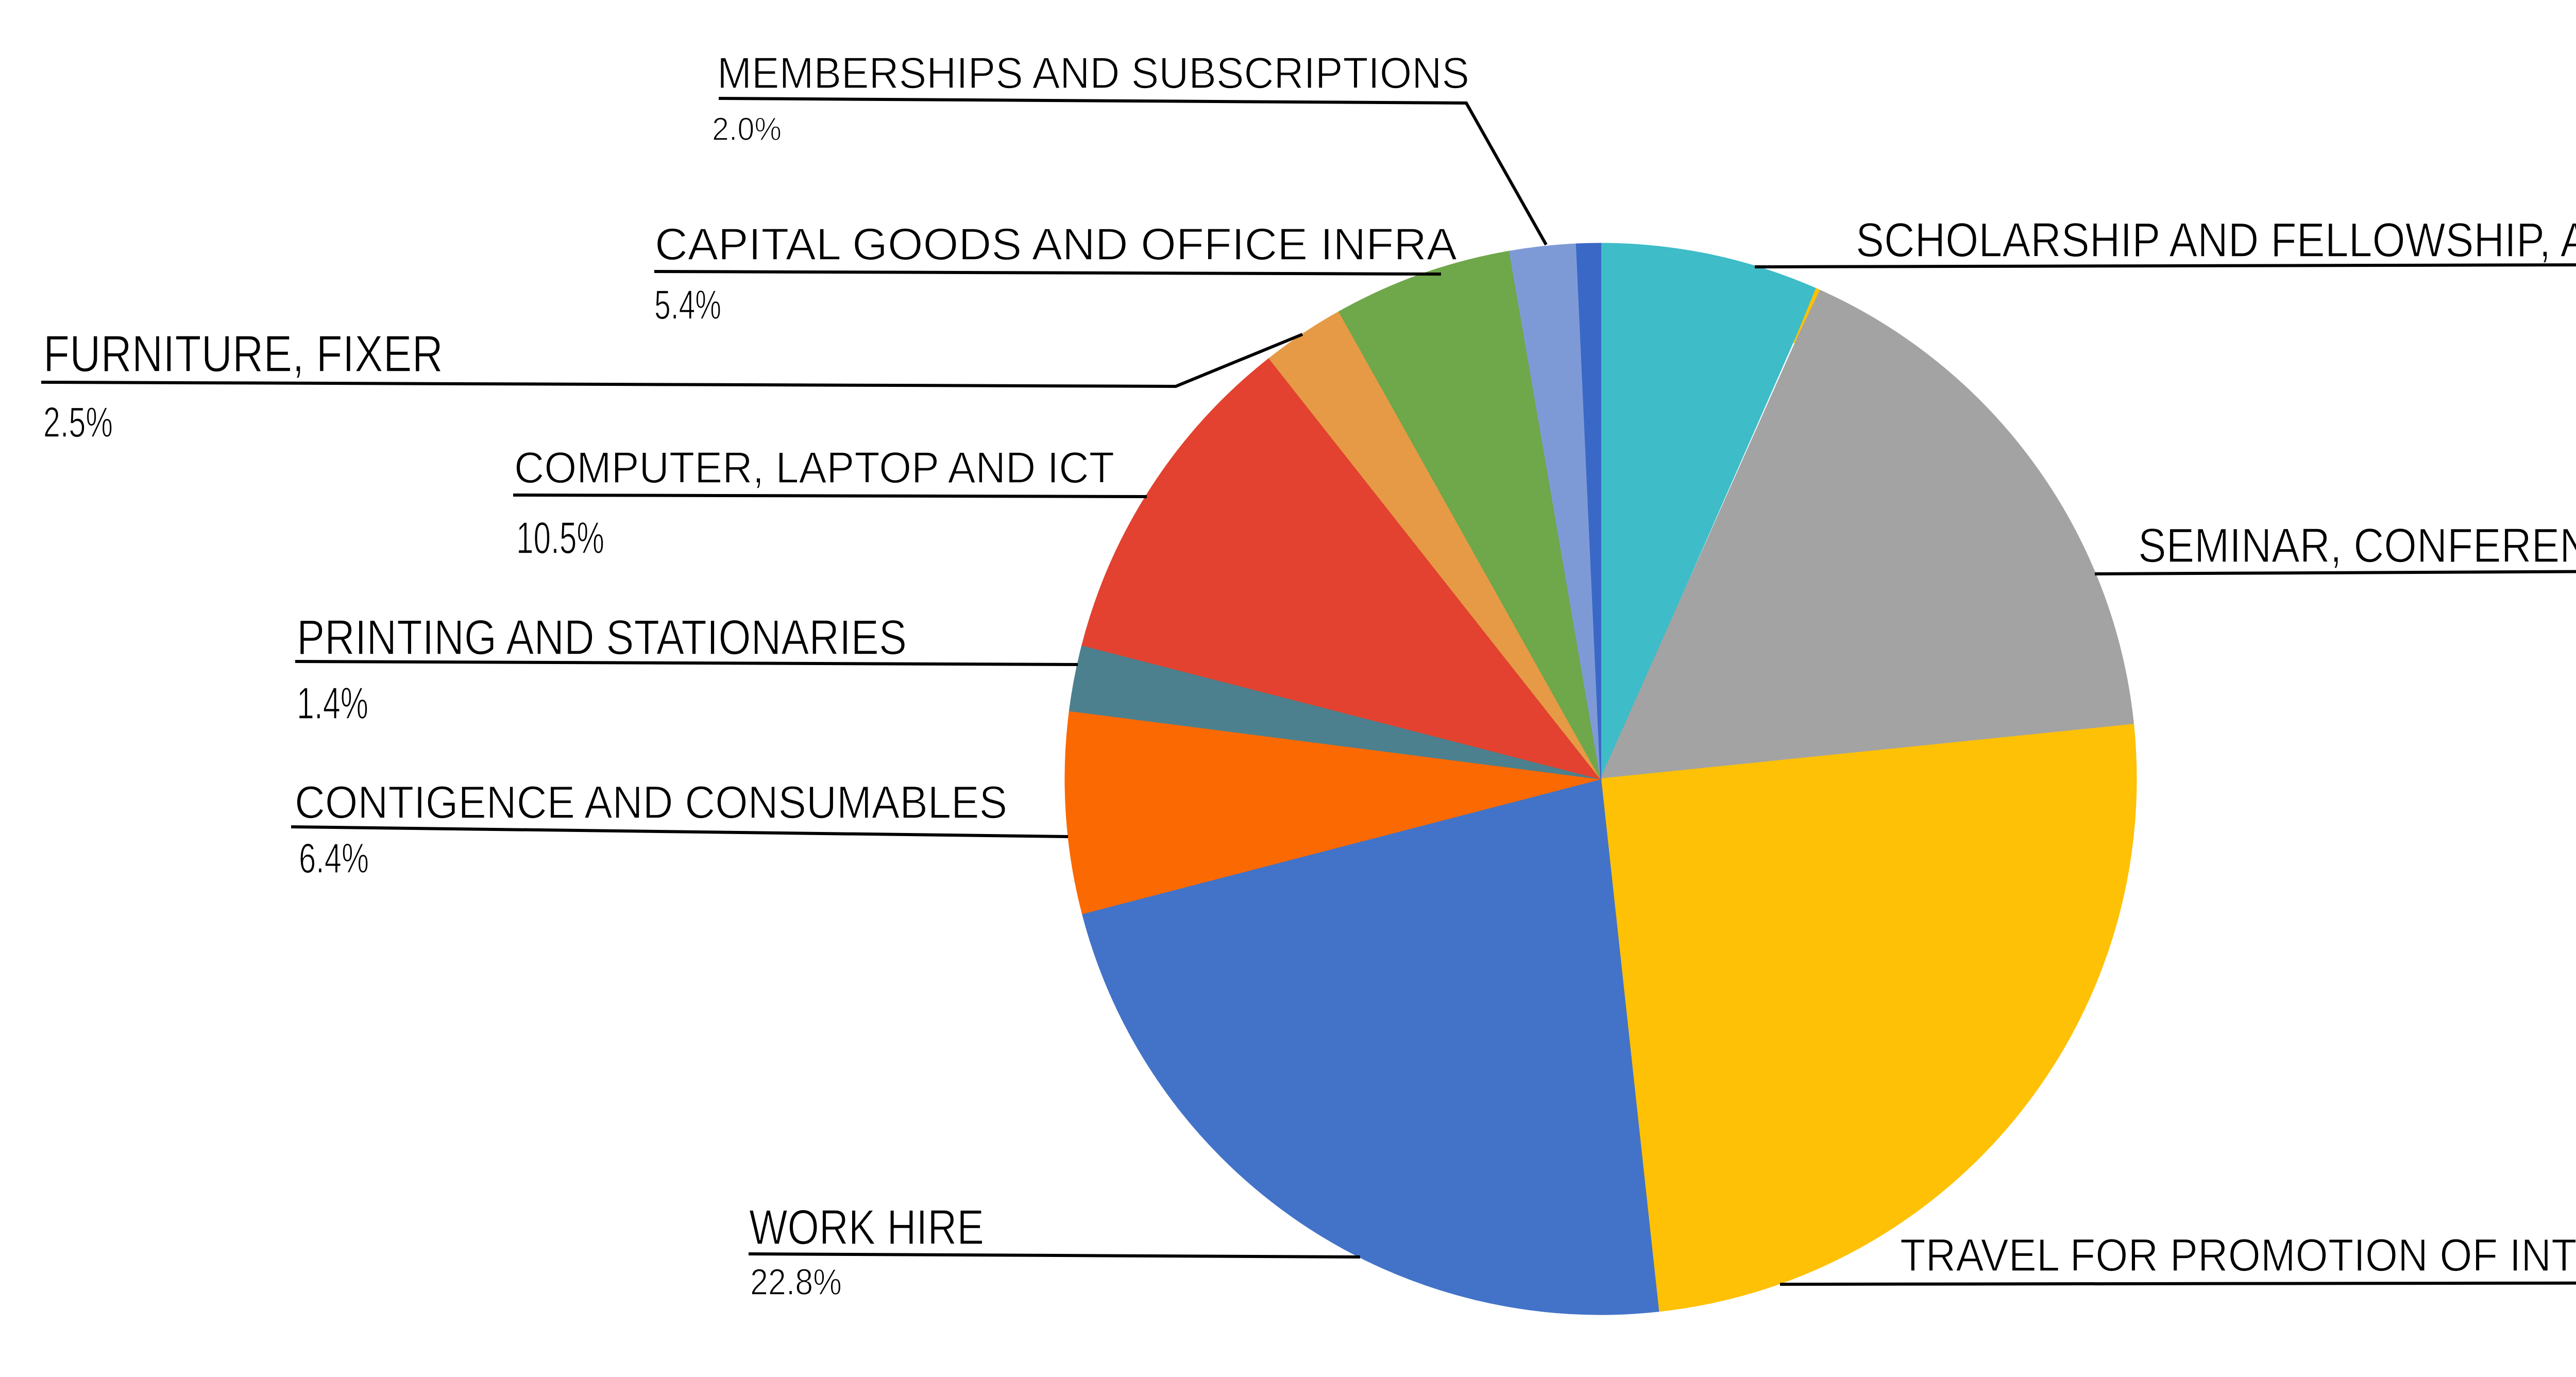  What do you see at coordinates (602, 637) in the screenshot?
I see `svg-text: PRINTING AND STATIONARIES` at bounding box center [602, 637].